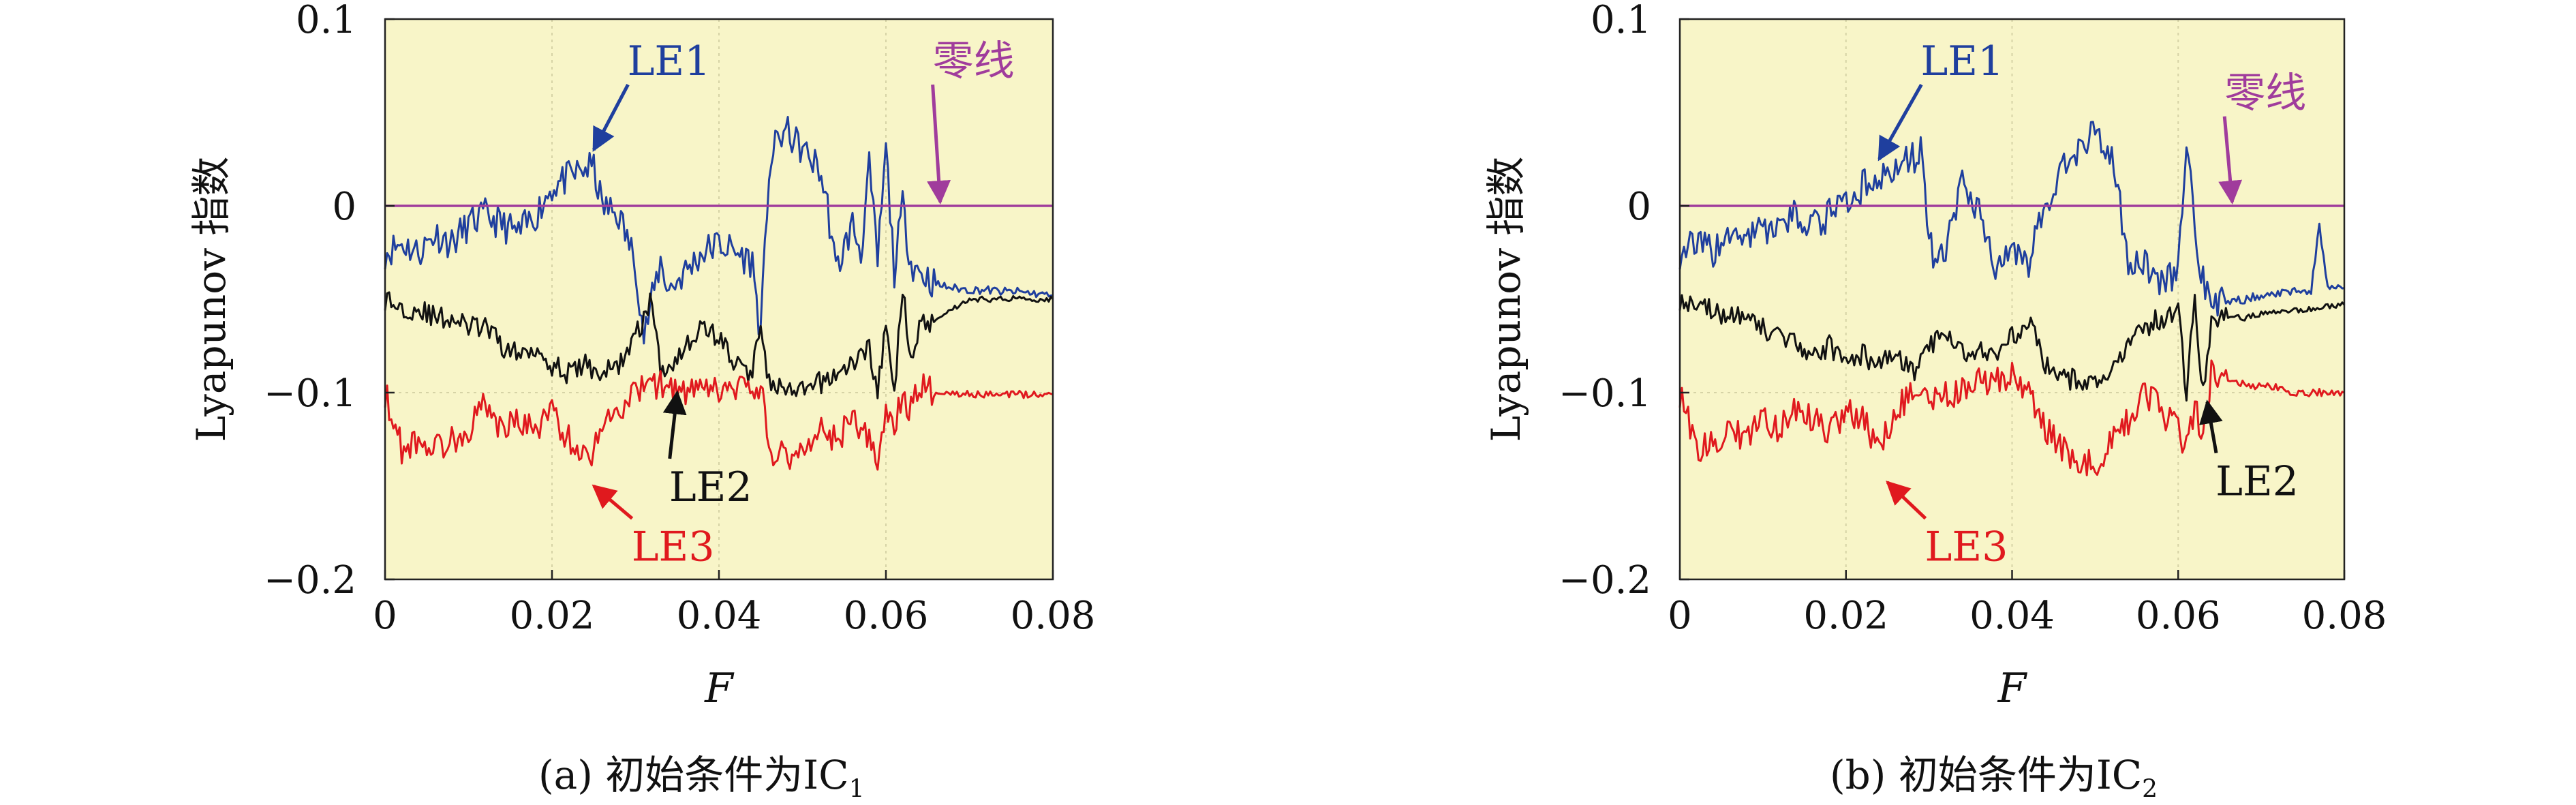  Describe the element at coordinates (720, 688) in the screenshot. I see `x-axis-label-a: F` at that location.